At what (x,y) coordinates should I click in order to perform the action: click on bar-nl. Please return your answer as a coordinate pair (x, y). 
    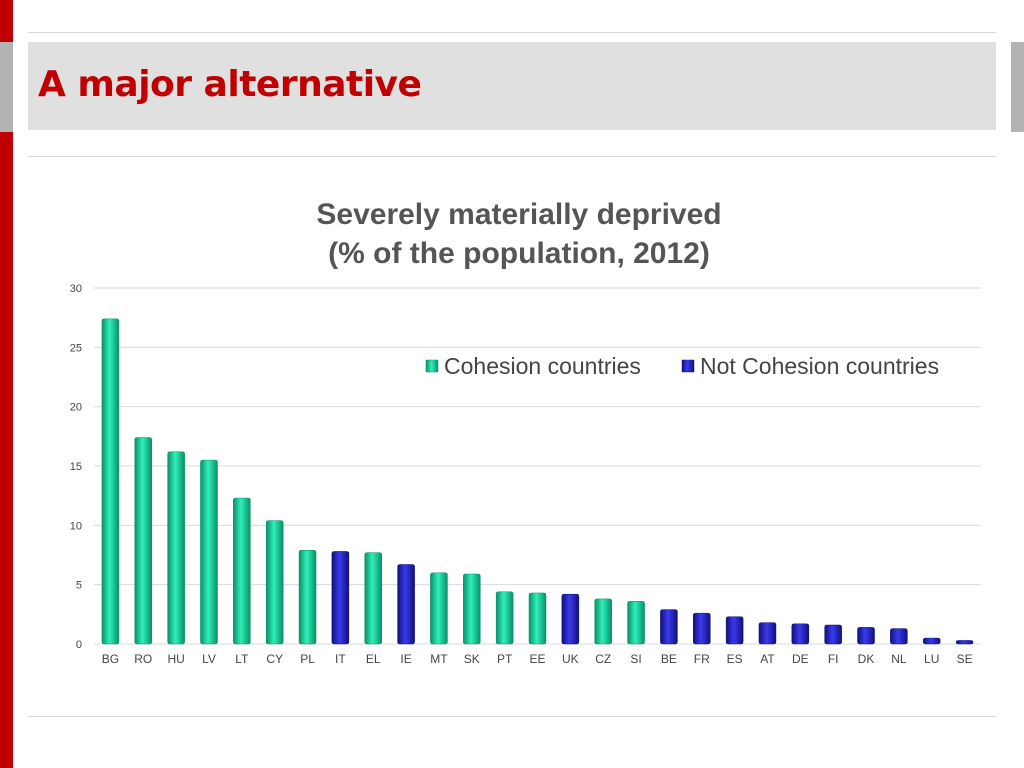
    Looking at the image, I should click on (899, 636).